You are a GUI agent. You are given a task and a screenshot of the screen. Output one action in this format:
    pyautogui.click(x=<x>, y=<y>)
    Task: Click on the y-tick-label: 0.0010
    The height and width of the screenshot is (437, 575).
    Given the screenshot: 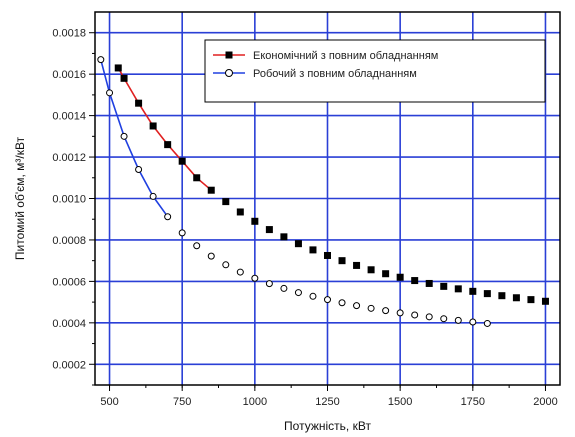 What is the action you would take?
    pyautogui.click(x=69, y=200)
    